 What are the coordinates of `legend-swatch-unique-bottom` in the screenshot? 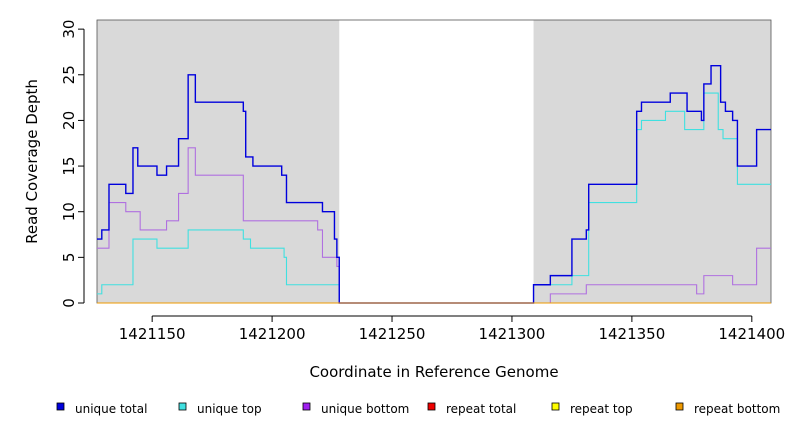 It's located at (306, 406).